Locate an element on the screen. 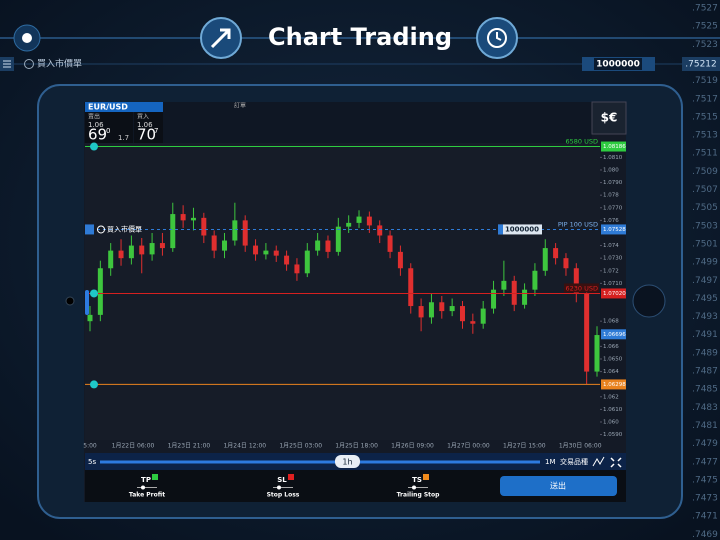  level-tag: 6230 USD is located at coordinates (582, 288).